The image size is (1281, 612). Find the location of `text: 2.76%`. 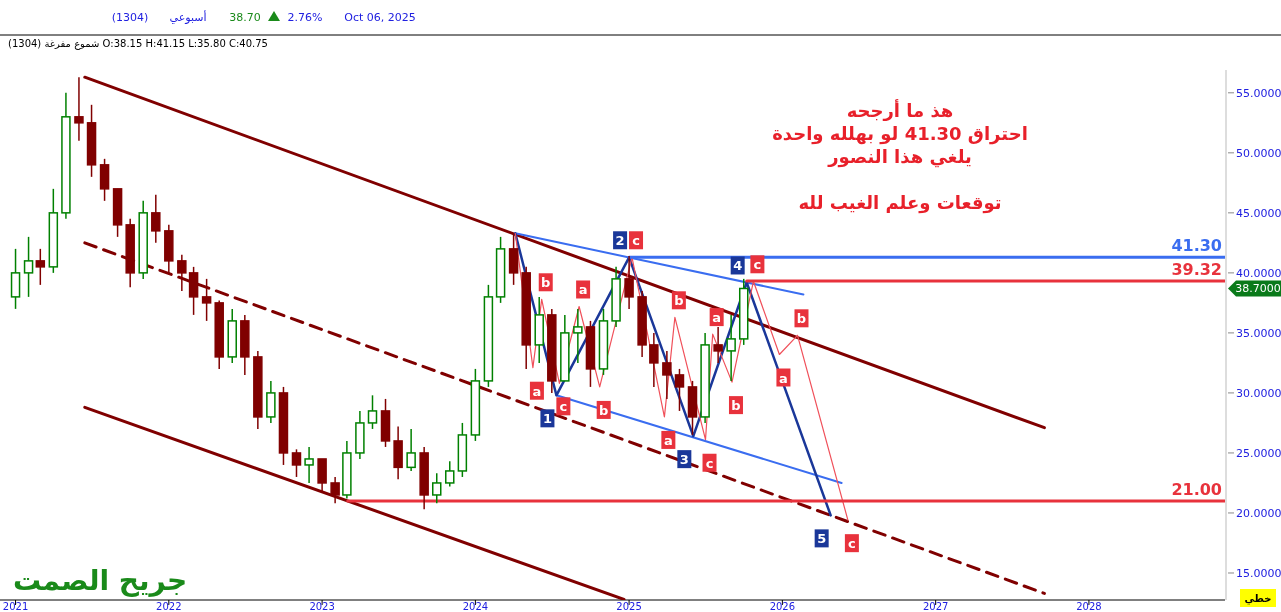

text: 2.76% is located at coordinates (305, 17).